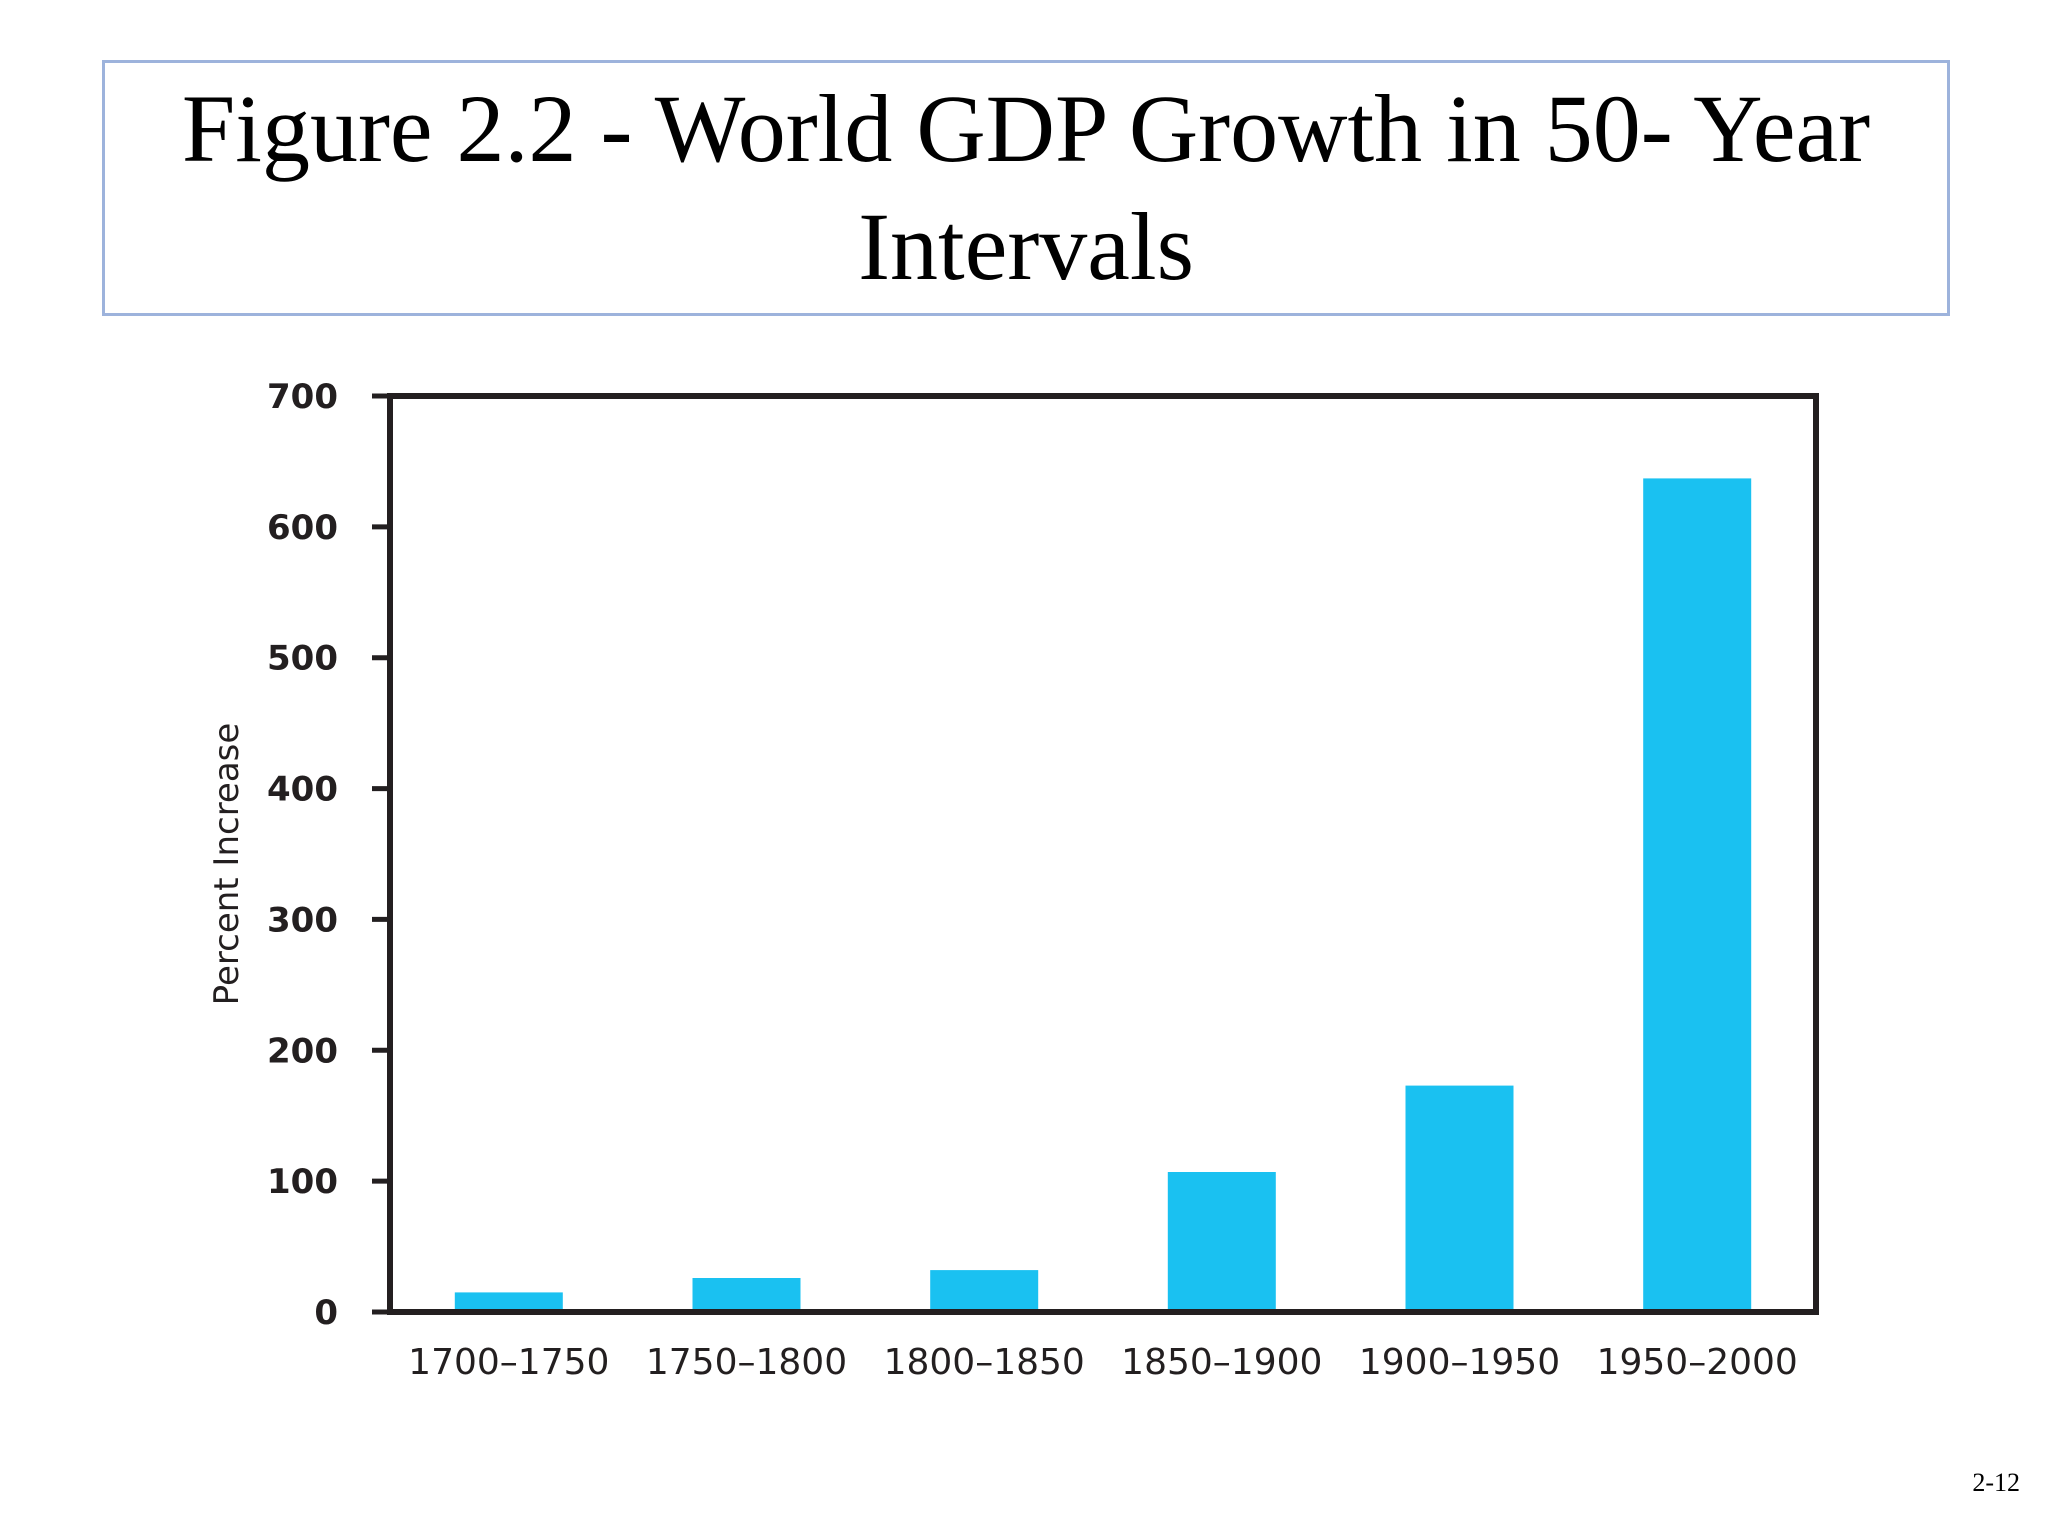 The height and width of the screenshot is (1536, 2048). What do you see at coordinates (746, 1362) in the screenshot?
I see `x-category-label-1: 1750–1800` at bounding box center [746, 1362].